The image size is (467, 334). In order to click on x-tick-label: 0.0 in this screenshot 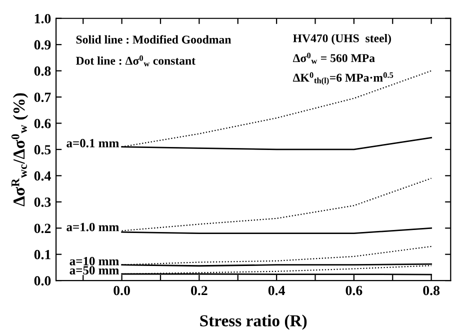, I will do `click(122, 291)`.